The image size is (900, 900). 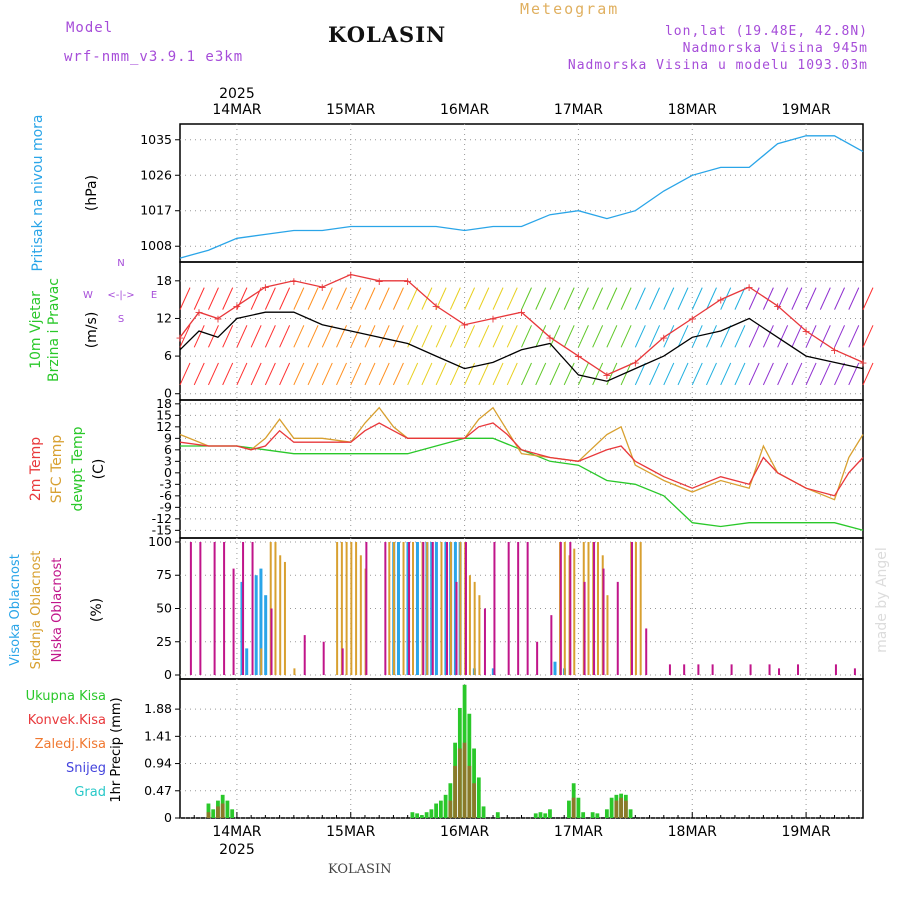 I want to click on y-tick-label: 0.47, so click(x=158, y=790).